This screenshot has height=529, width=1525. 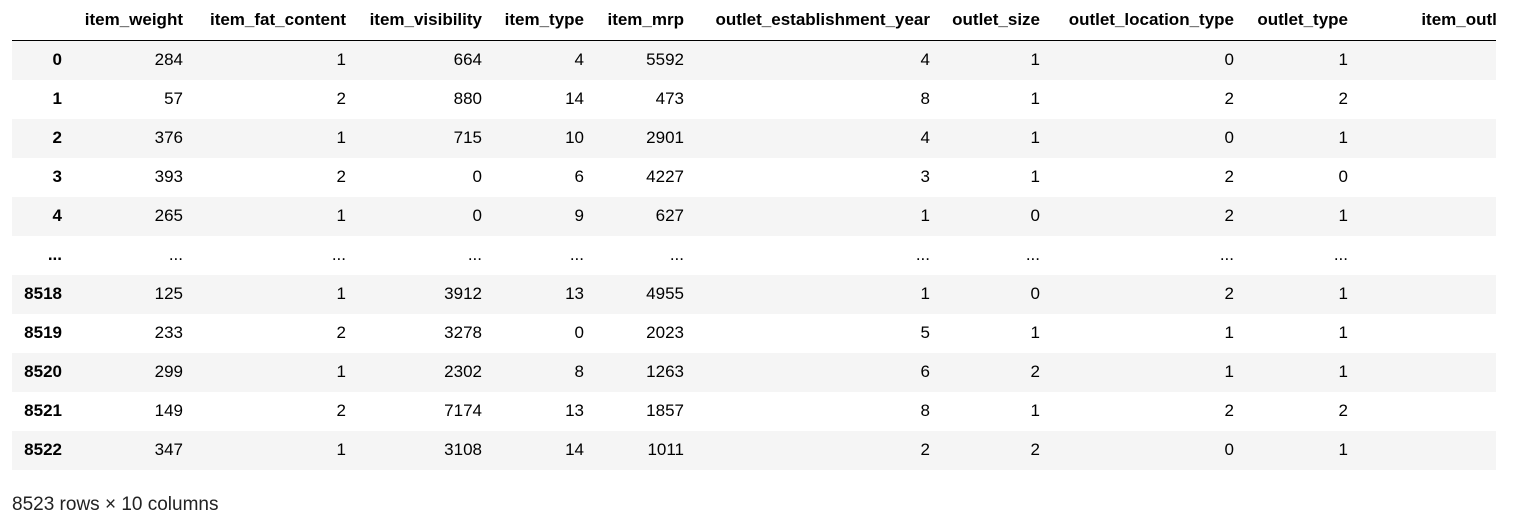 I want to click on table-row: 1 57 2 880 14 473 8 1 2 2 422, so click(x=754, y=99).